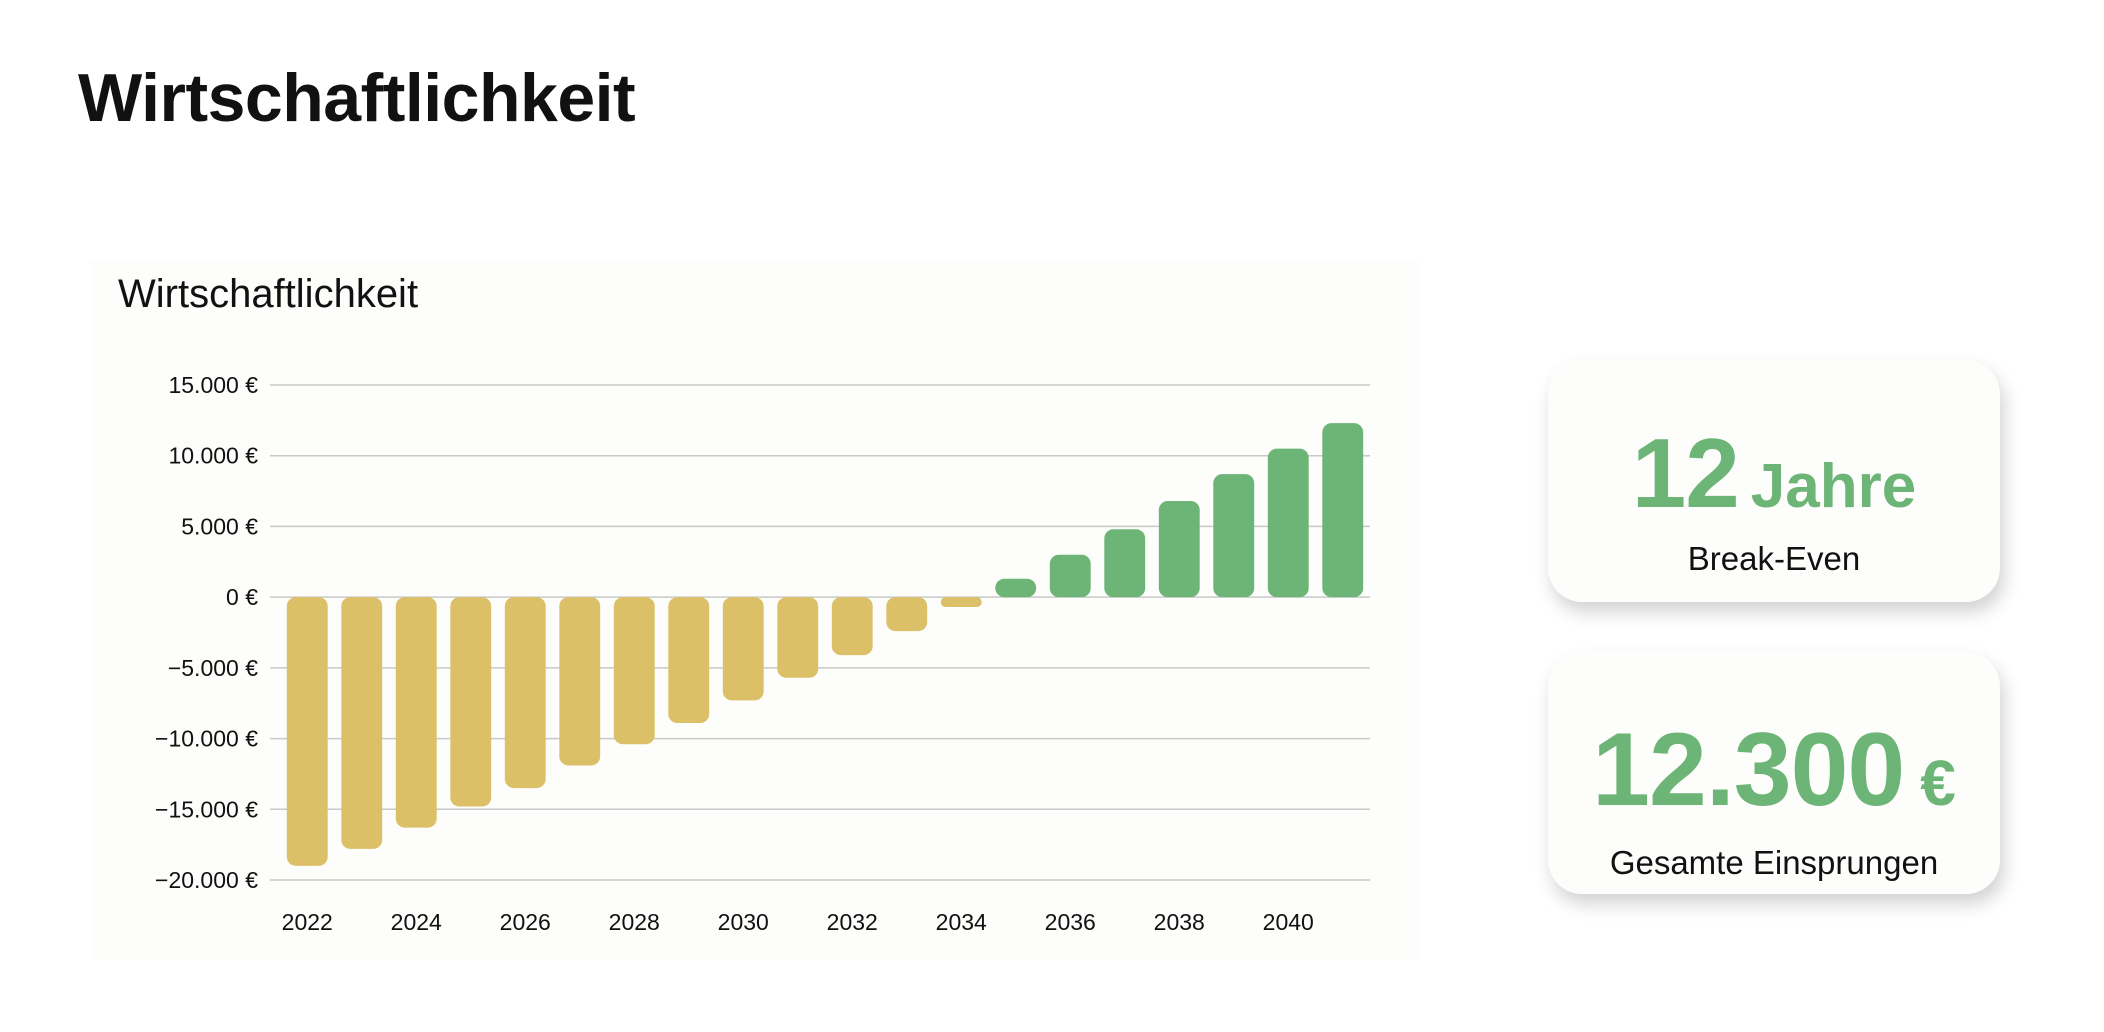  I want to click on x-tick-label: 2030, so click(743, 922).